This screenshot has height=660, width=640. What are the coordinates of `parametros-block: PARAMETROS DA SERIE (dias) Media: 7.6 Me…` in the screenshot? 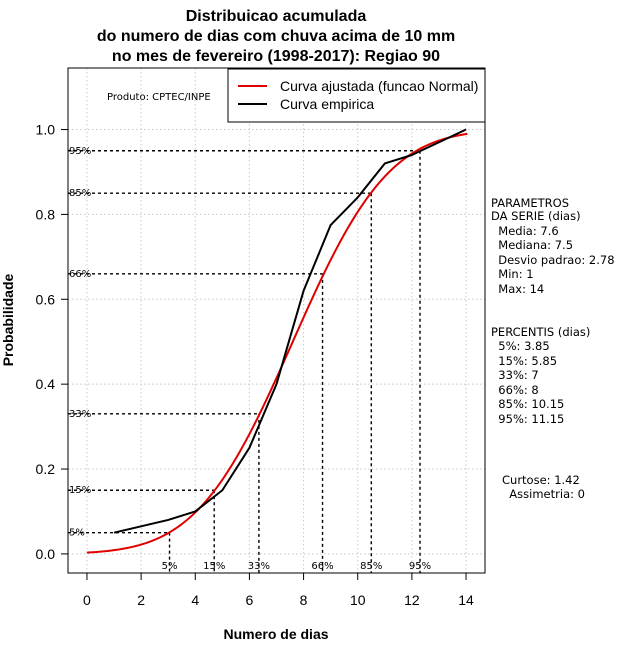 It's located at (553, 246).